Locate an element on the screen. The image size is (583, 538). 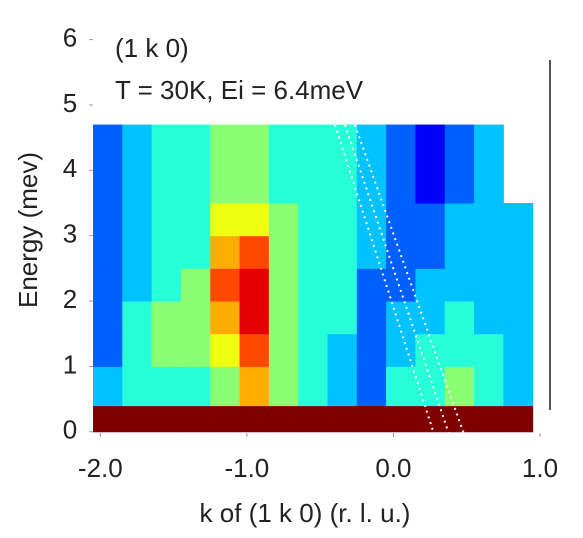
y-tick-label: 6 is located at coordinates (70, 37).